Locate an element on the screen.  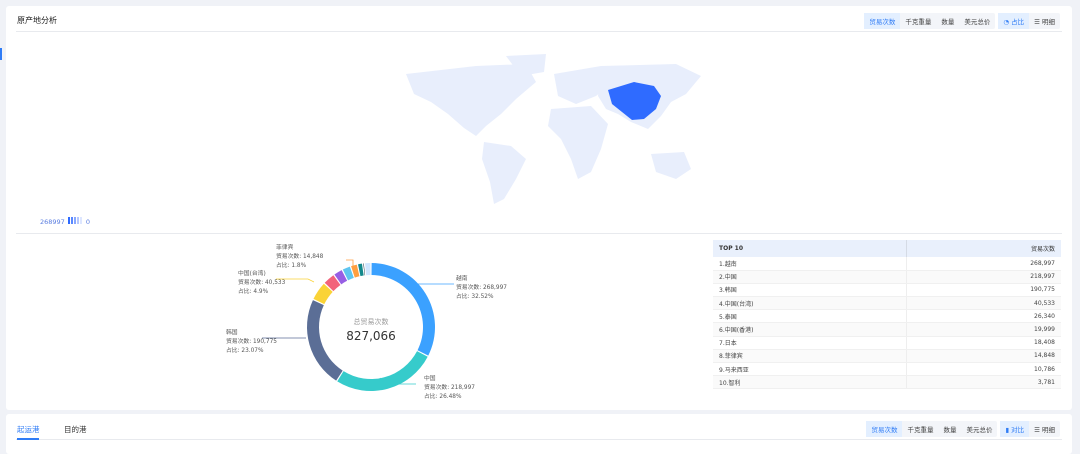
map-australia is located at coordinates (671, 165).